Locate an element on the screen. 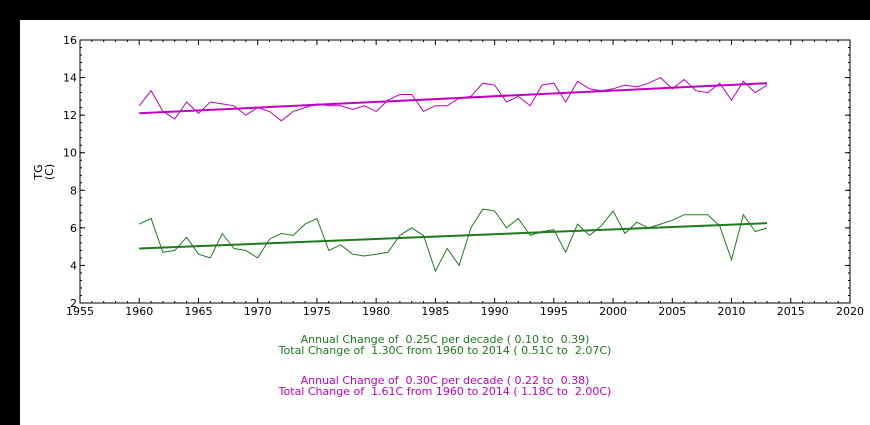 Image resolution: width=870 pixels, height=425 pixels. y-axis-label-line2: (C) is located at coordinates (49, 172).